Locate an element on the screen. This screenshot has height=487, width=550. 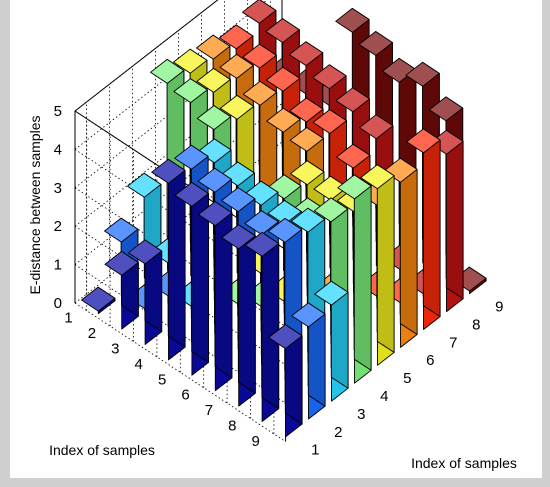
y-axis-label: Index of samples is located at coordinates (464, 463).